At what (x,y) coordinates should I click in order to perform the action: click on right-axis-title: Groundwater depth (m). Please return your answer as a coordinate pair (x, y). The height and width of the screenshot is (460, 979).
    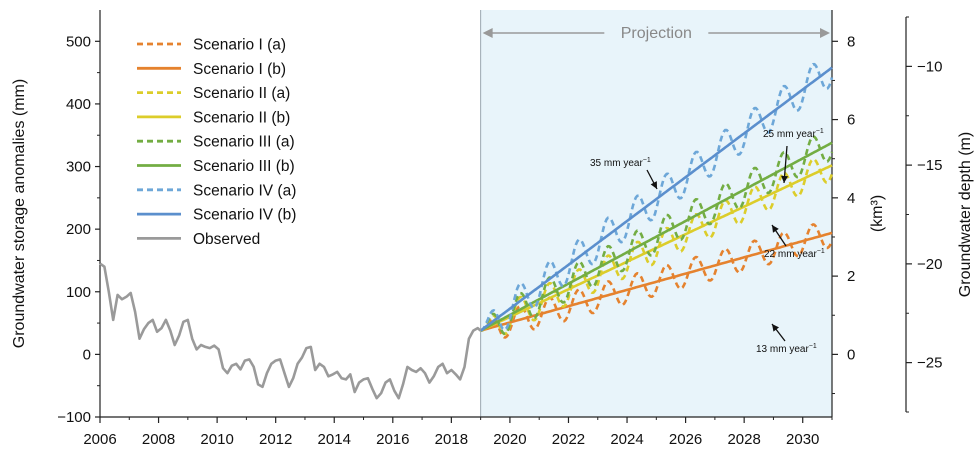
    Looking at the image, I should click on (965, 214).